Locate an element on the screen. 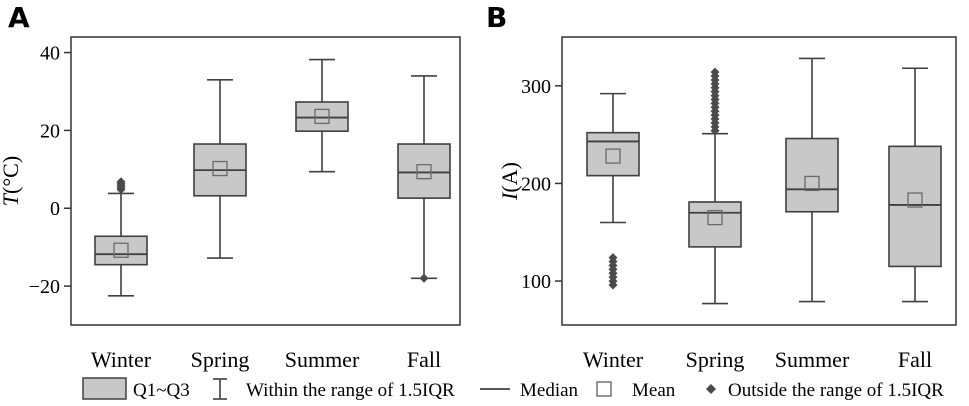 The width and height of the screenshot is (969, 406). panel-a-letter: A is located at coordinates (19, 17).